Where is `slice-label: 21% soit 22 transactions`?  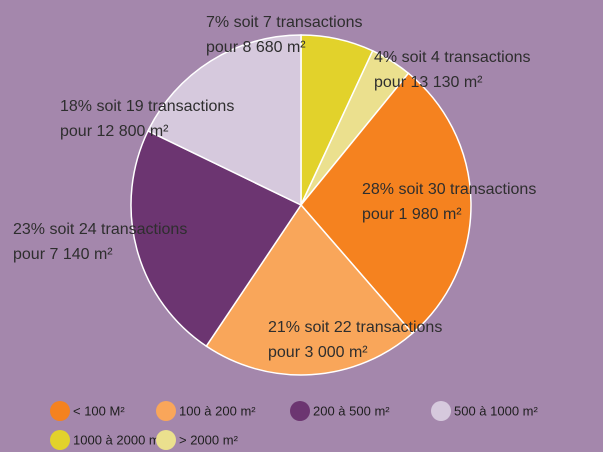
slice-label: 21% soit 22 transactions is located at coordinates (355, 327).